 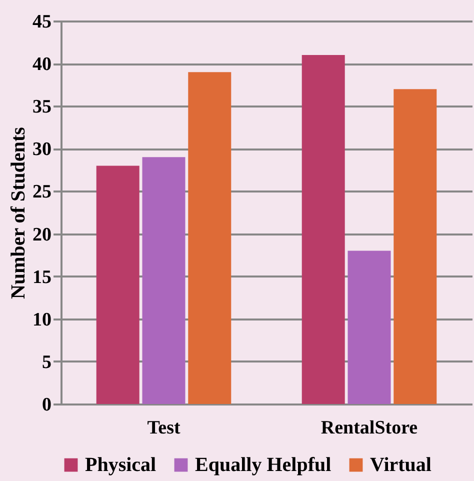 I want to click on y-tick-label: 20, so click(x=42, y=235).